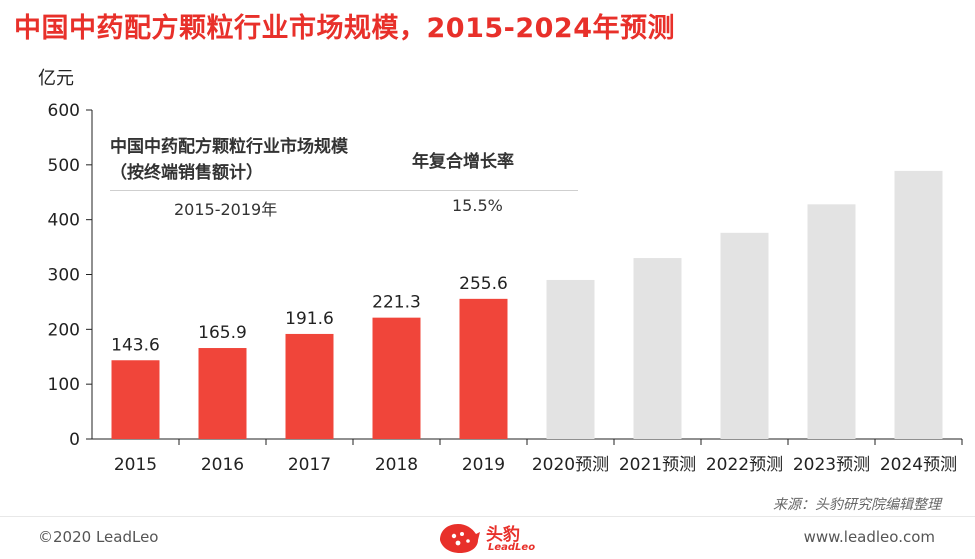  Describe the element at coordinates (483, 284) in the screenshot. I see `data-label: 255.6` at that location.